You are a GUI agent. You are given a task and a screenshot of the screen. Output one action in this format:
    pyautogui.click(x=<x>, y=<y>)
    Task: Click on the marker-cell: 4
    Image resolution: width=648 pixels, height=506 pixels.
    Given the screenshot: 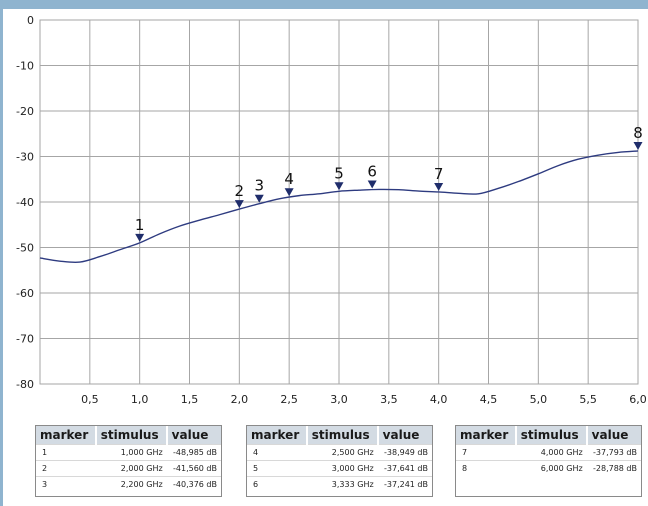 What is the action you would take?
    pyautogui.click(x=277, y=452)
    